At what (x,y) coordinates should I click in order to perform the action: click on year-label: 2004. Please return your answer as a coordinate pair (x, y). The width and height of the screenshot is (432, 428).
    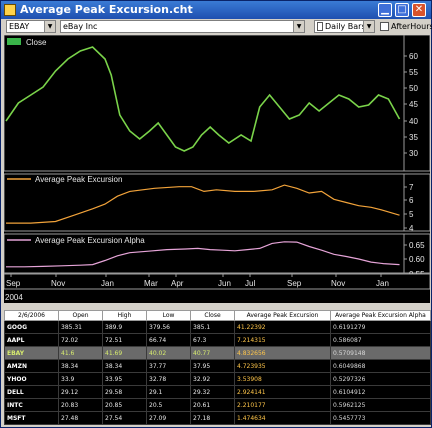
    Looking at the image, I should click on (14, 297).